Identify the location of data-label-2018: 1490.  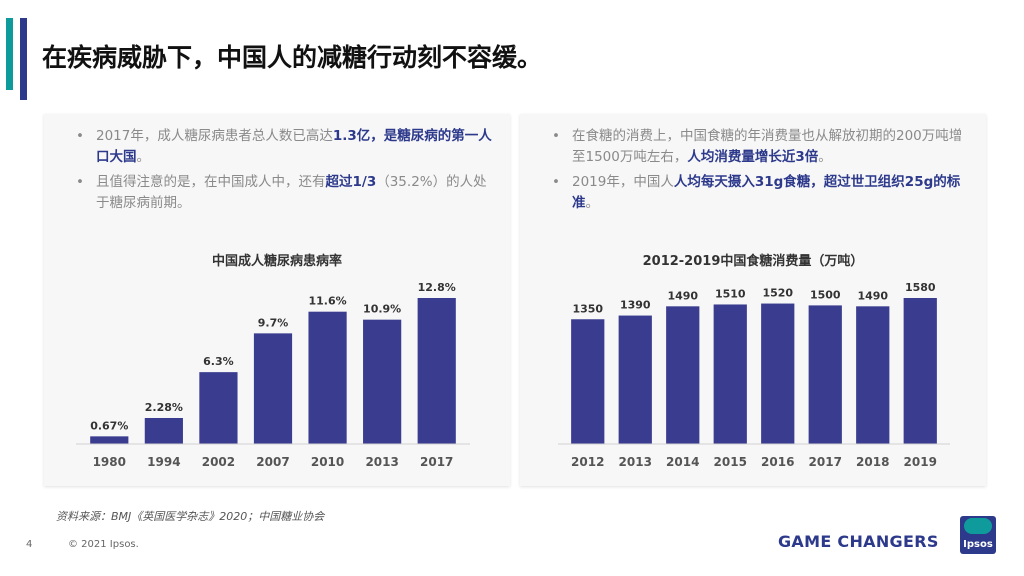
(872, 295).